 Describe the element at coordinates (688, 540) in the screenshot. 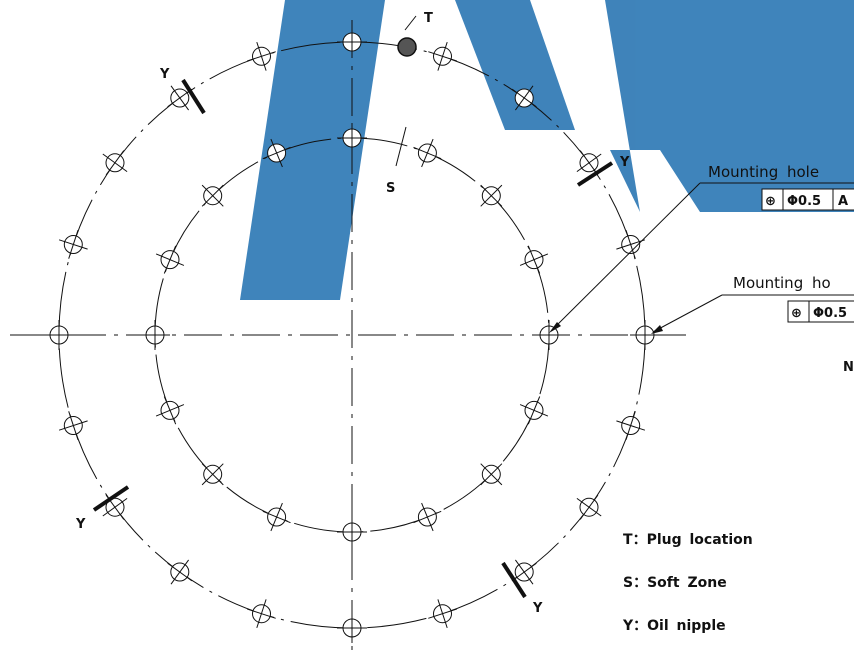

I see `legend-item-plug: T：Plug location` at that location.